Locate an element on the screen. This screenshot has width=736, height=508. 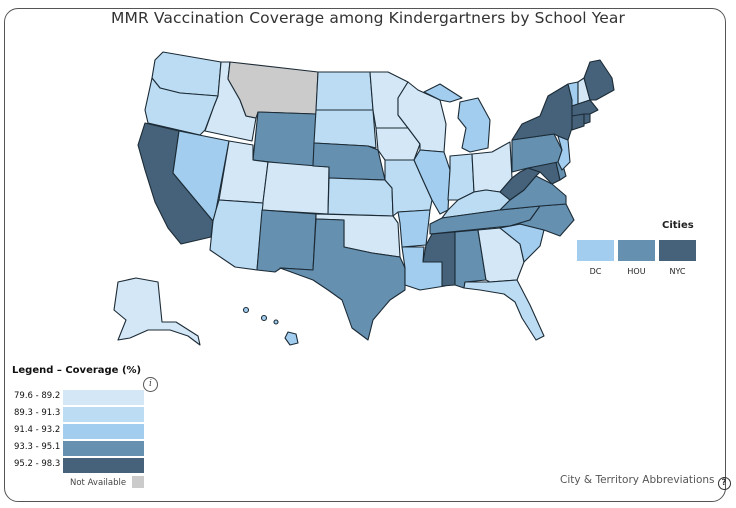
legend-bin-label: 89.3 - 91.3 is located at coordinates (37, 413).